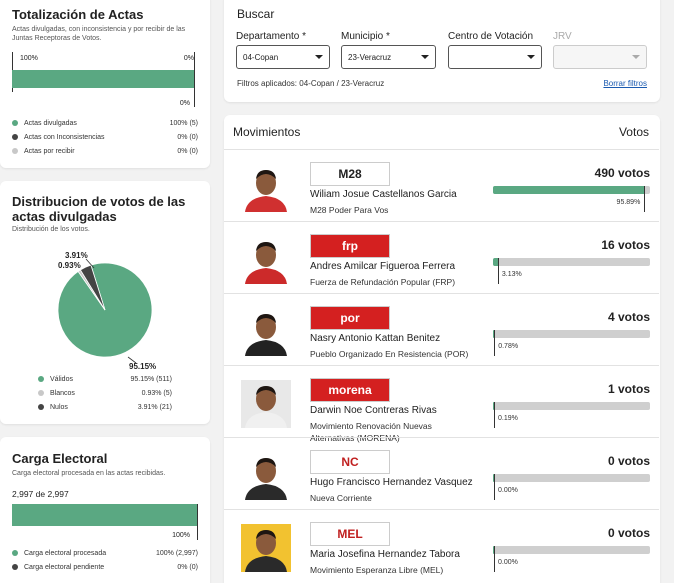  Describe the element at coordinates (633, 132) in the screenshot. I see `votos-header: Votos` at that location.